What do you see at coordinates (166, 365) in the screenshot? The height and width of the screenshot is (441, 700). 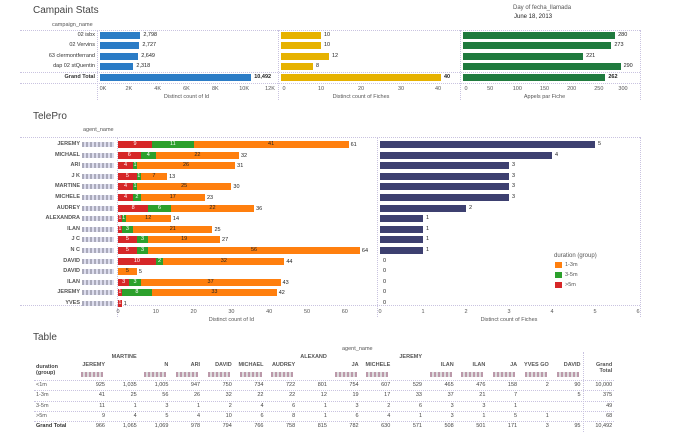 I see `column-header: N` at bounding box center [166, 365].